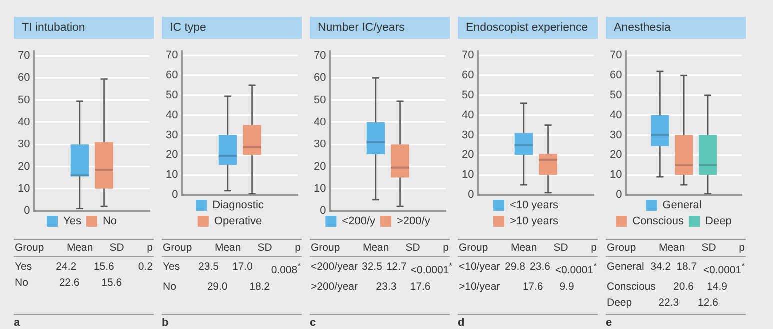 This screenshot has width=773, height=329. Describe the element at coordinates (528, 28) in the screenshot. I see `chart-title: Endoscopist experience` at that location.